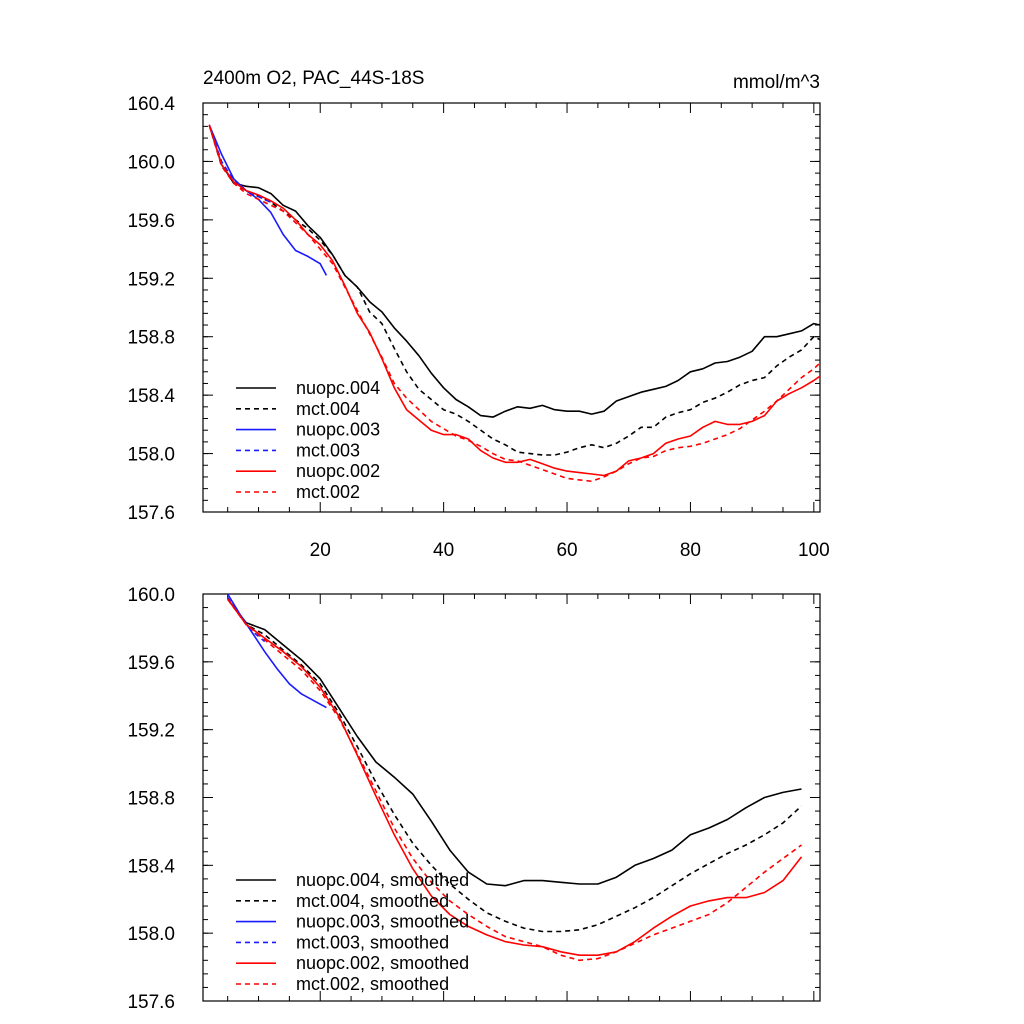  What do you see at coordinates (372, 901) in the screenshot?
I see `legend-label: mct.004, smoothed` at bounding box center [372, 901].